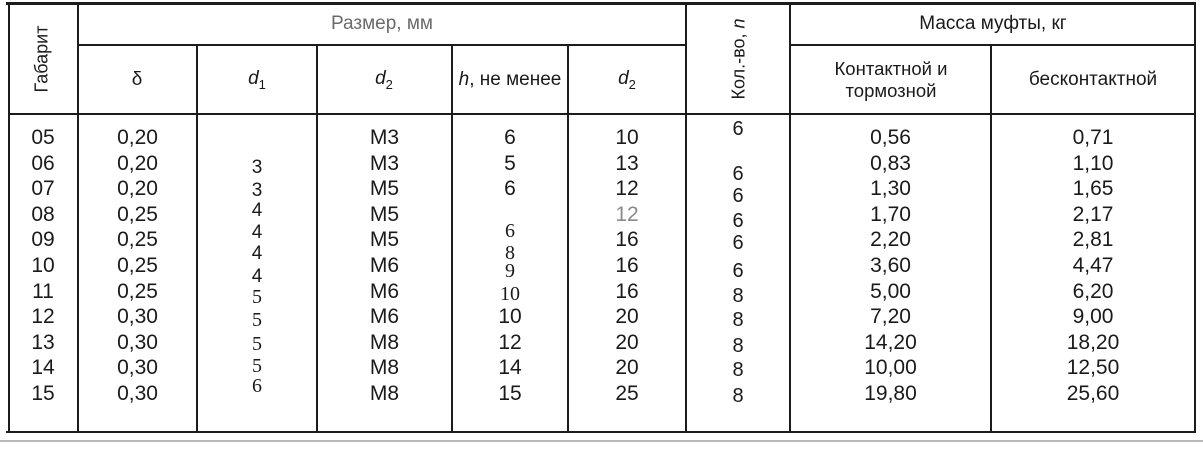 The image size is (1203, 449). I want to click on col-gabarit: 05 06 07 08 09 10 11 12 13 14 15, so click(43, 266).